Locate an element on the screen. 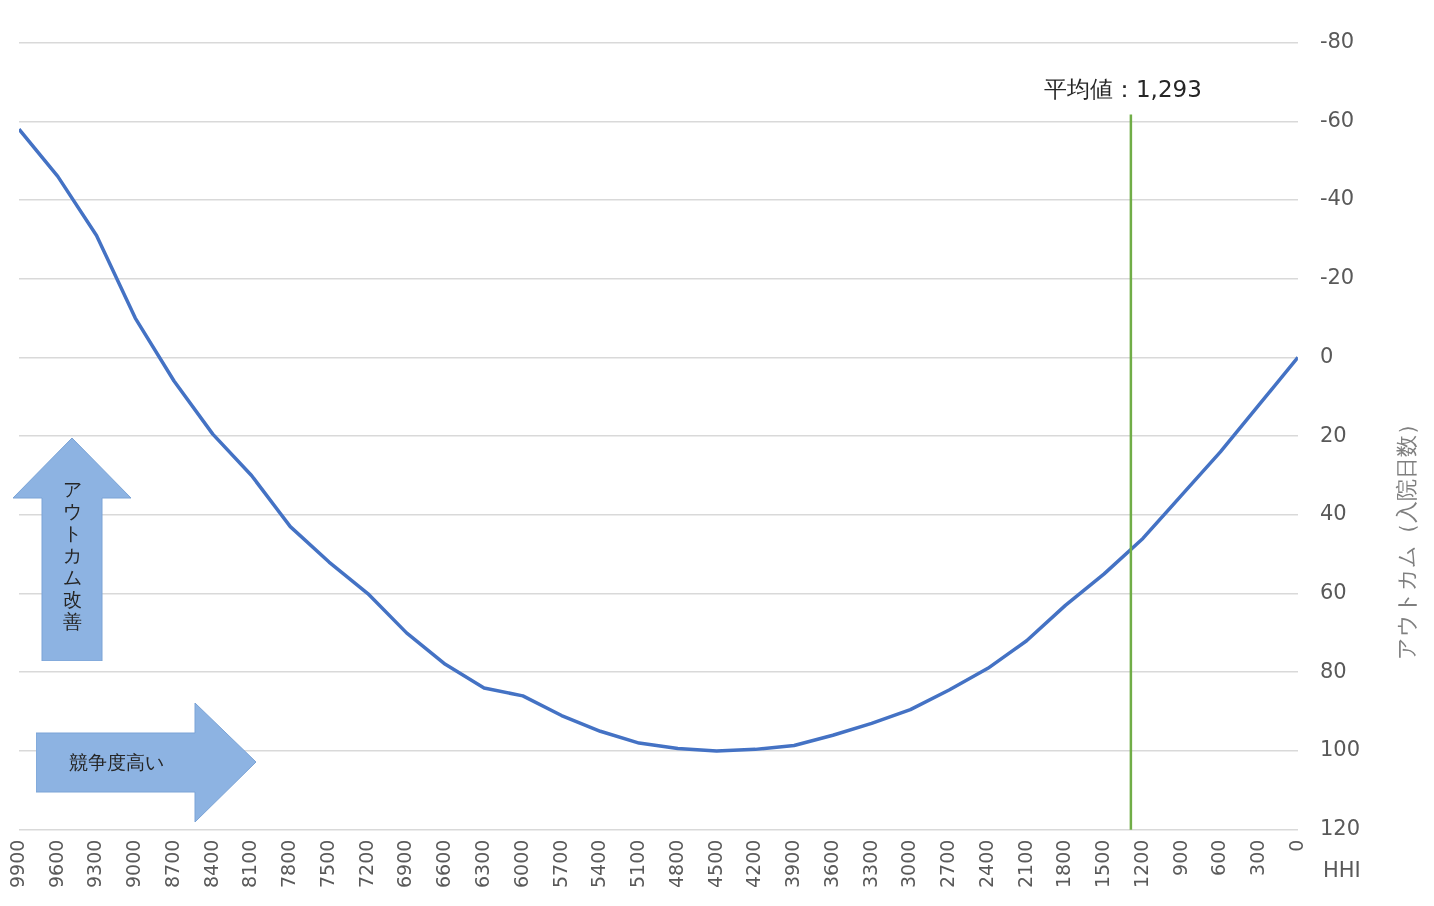 The width and height of the screenshot is (1434, 906). x-tick-label: 900 is located at coordinates (1179, 857).